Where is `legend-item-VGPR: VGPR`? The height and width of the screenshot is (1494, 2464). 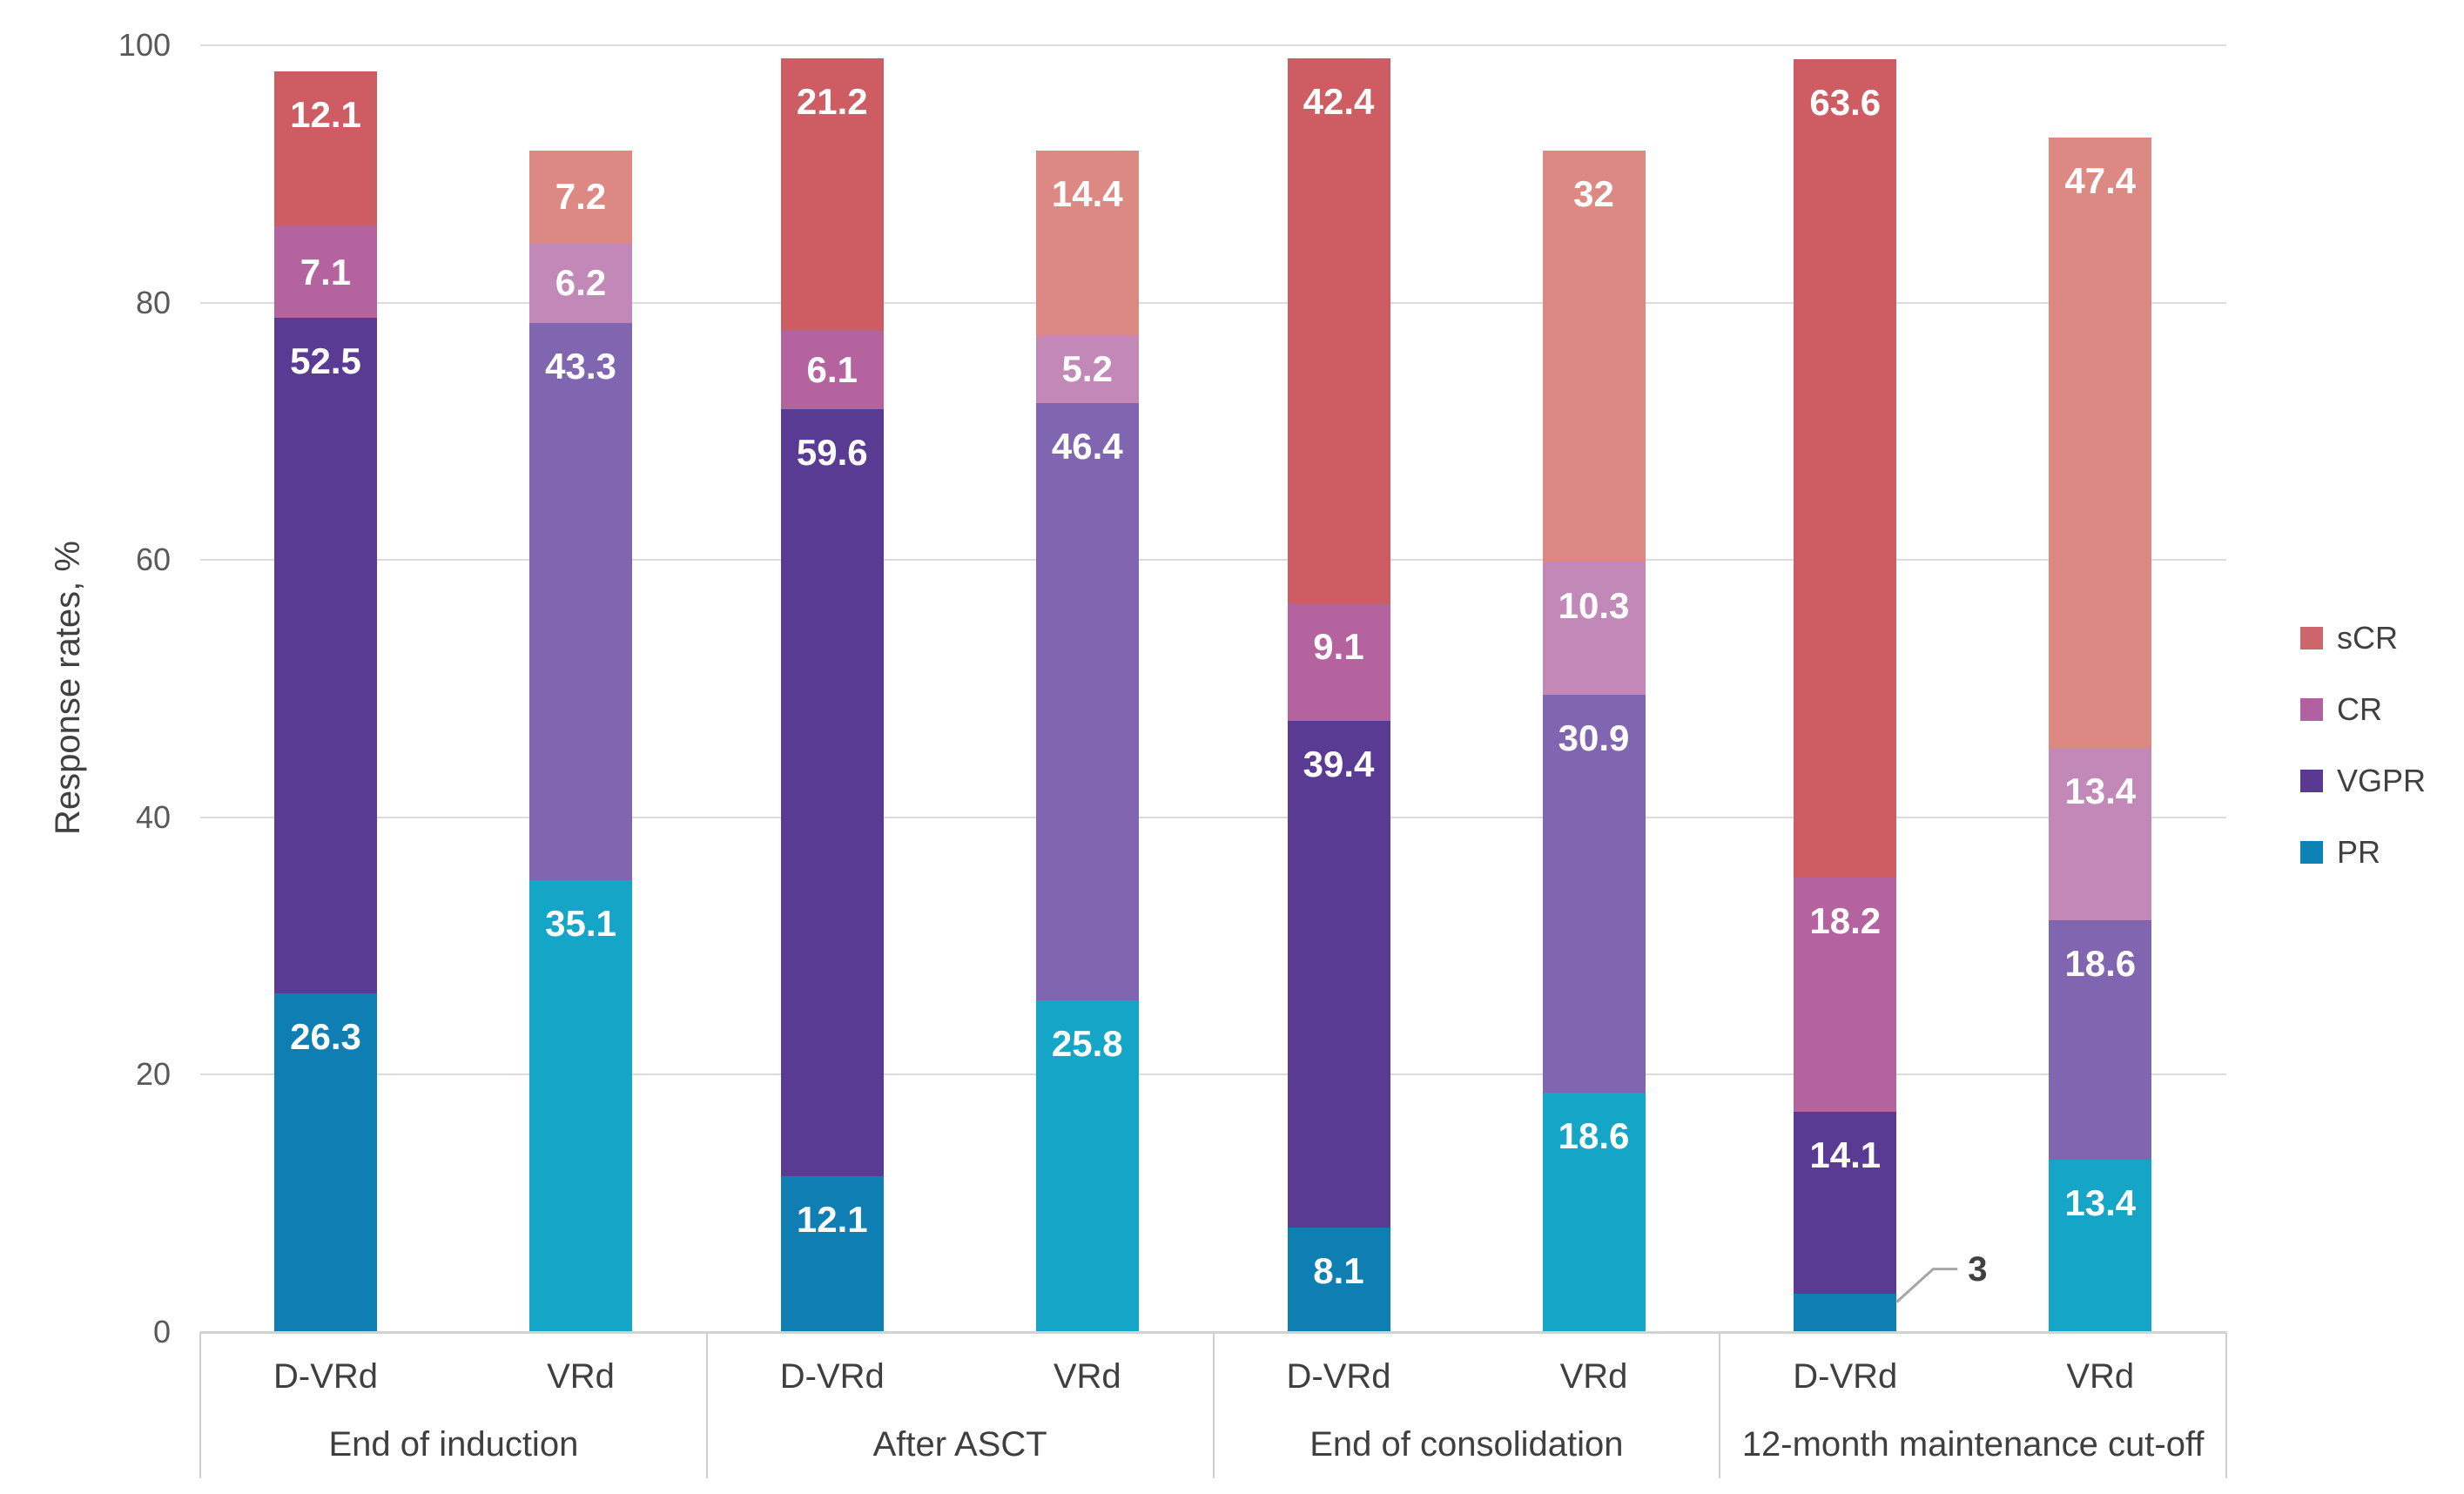
legend-item-VGPR: VGPR is located at coordinates (2363, 781).